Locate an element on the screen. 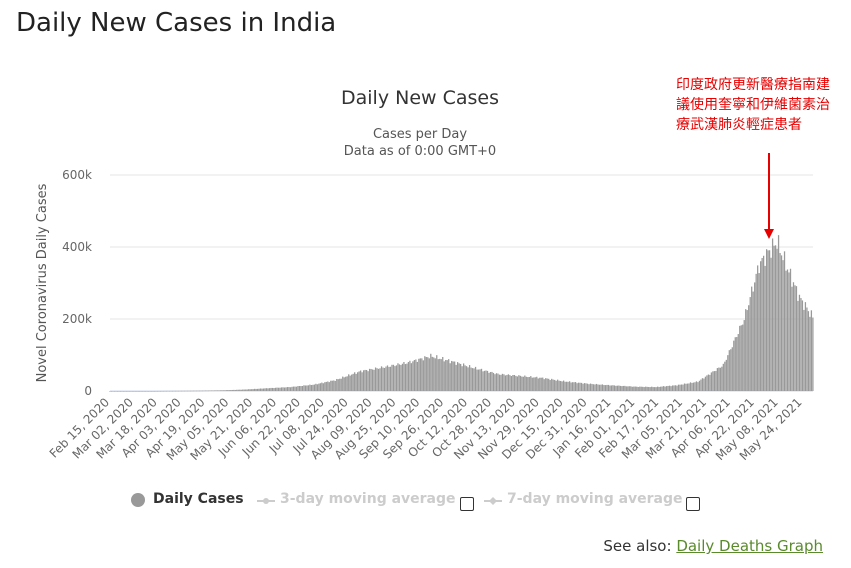  see-also: See also: Daily Deaths Graph is located at coordinates (713, 546).